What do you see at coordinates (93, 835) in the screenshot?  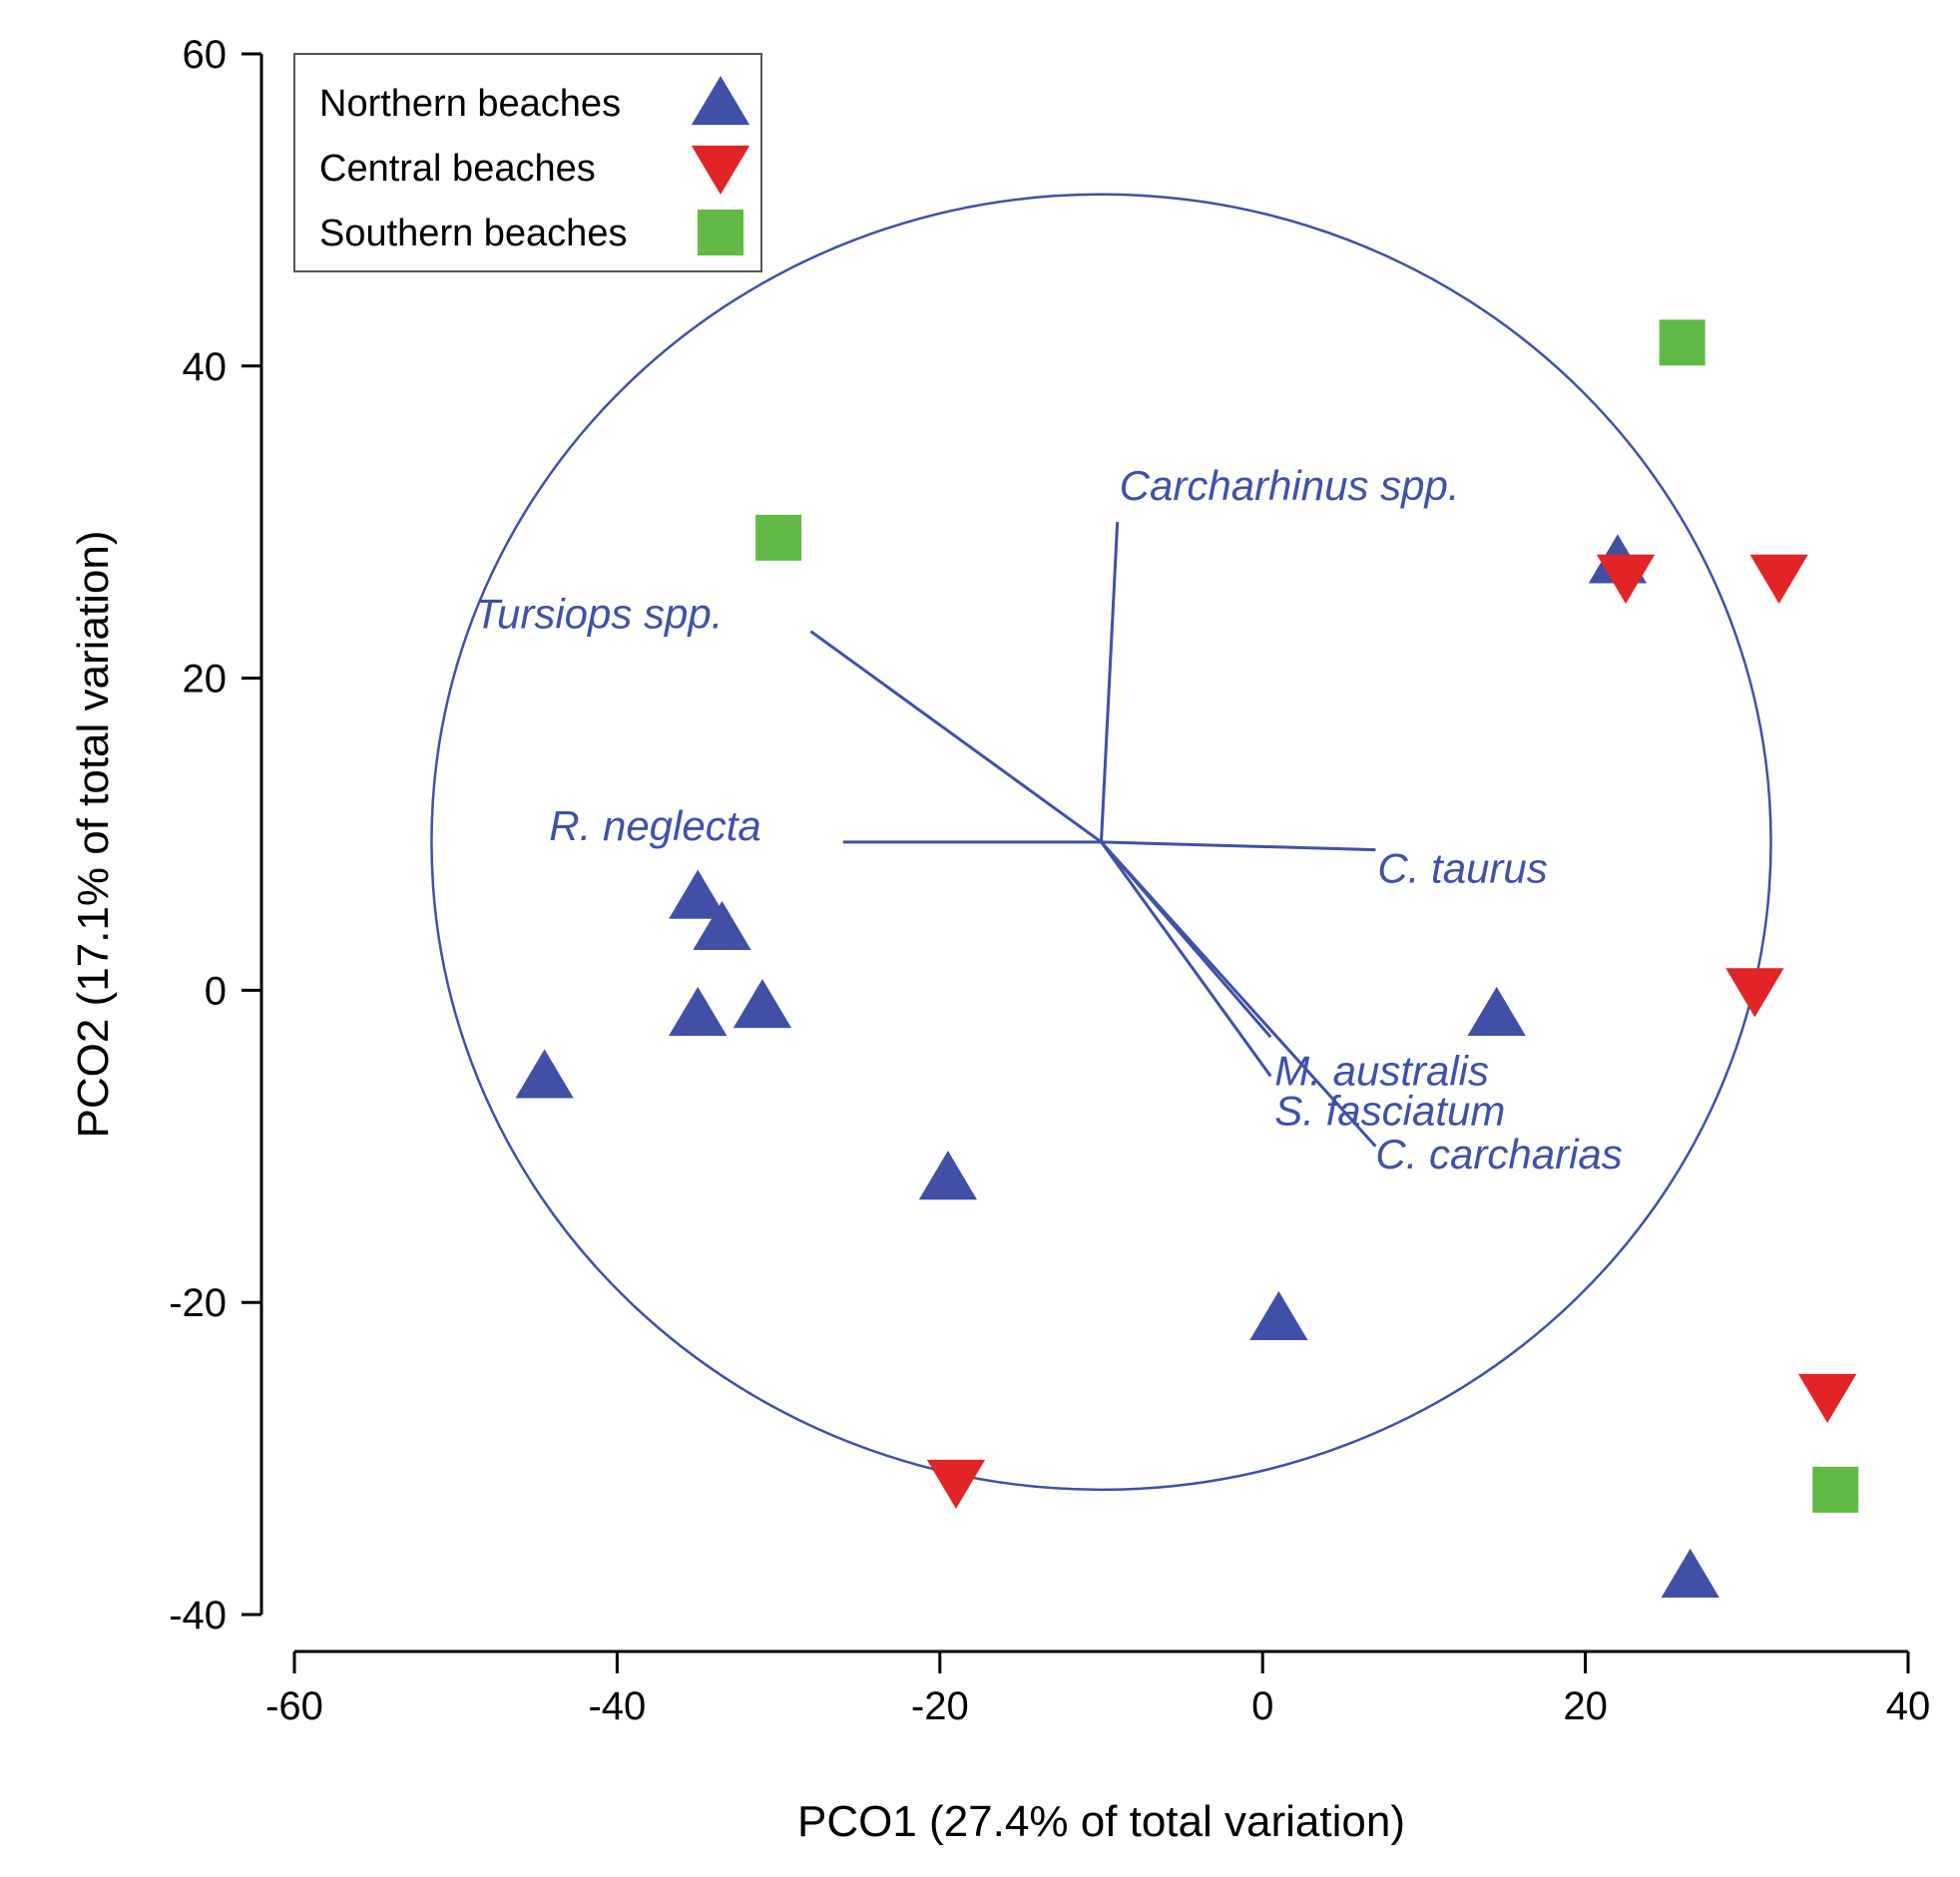 I see `y-axis-title: PCO2 (17.1% of total variation)` at bounding box center [93, 835].